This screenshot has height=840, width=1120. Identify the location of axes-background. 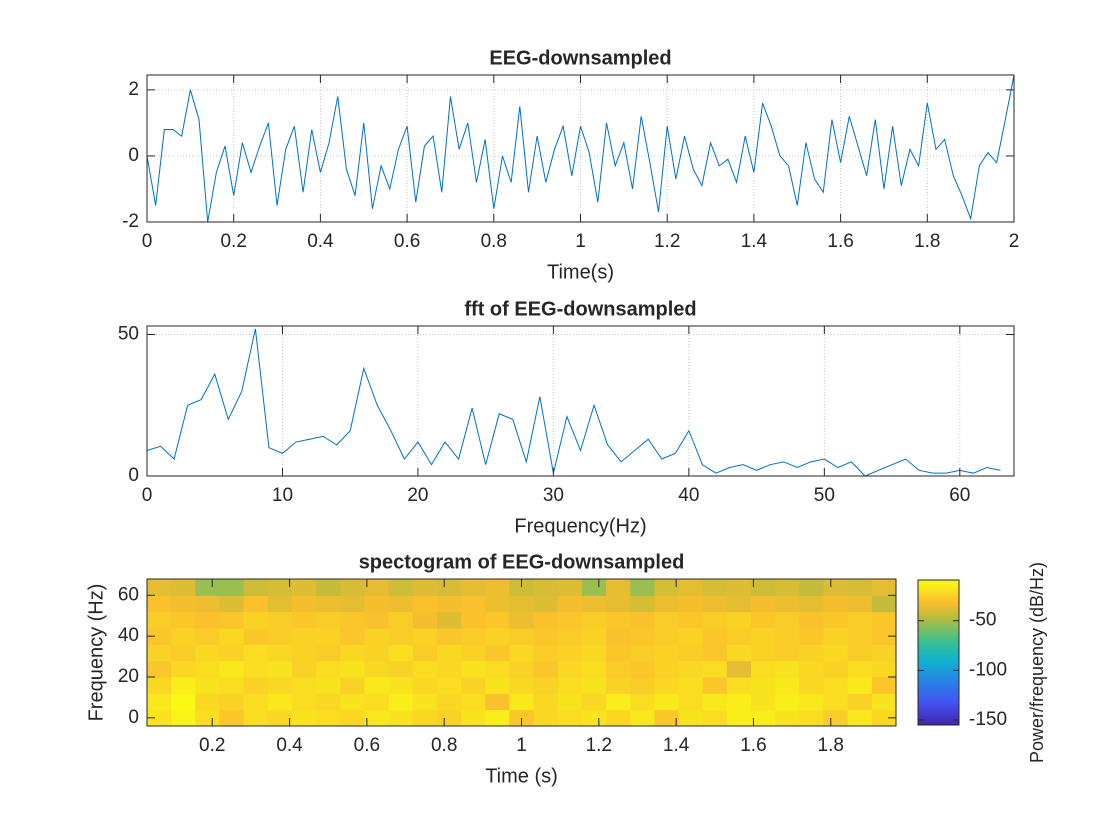
(580, 148).